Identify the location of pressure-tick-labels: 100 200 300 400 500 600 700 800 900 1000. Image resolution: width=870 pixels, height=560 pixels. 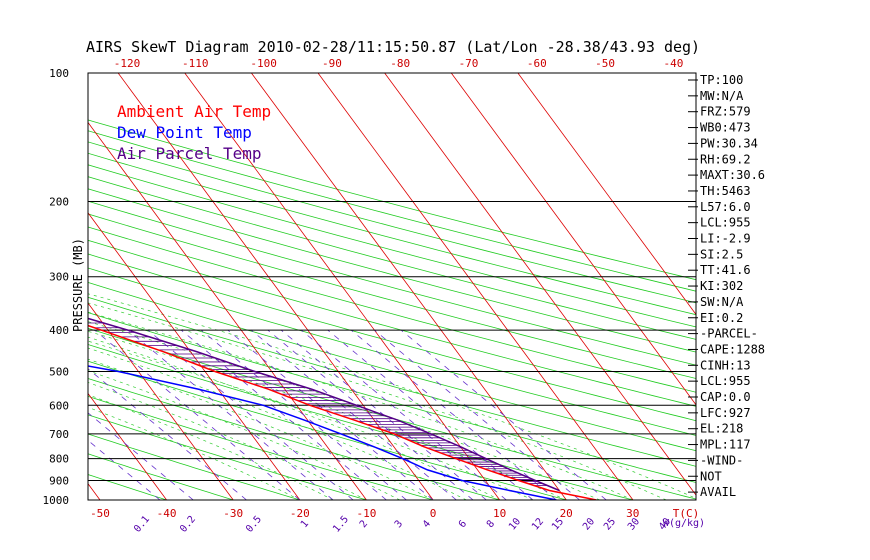
(56, 287).